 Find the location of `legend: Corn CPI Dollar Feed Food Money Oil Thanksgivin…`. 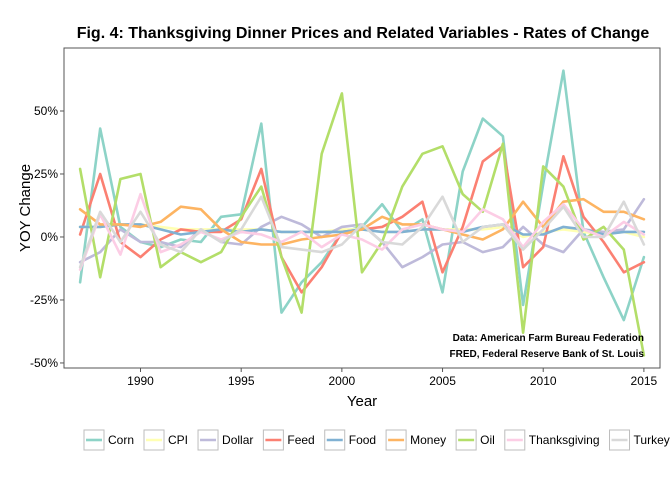

legend: Corn CPI Dollar Feed Food Money Oil Thanksgivin… is located at coordinates (376, 440).